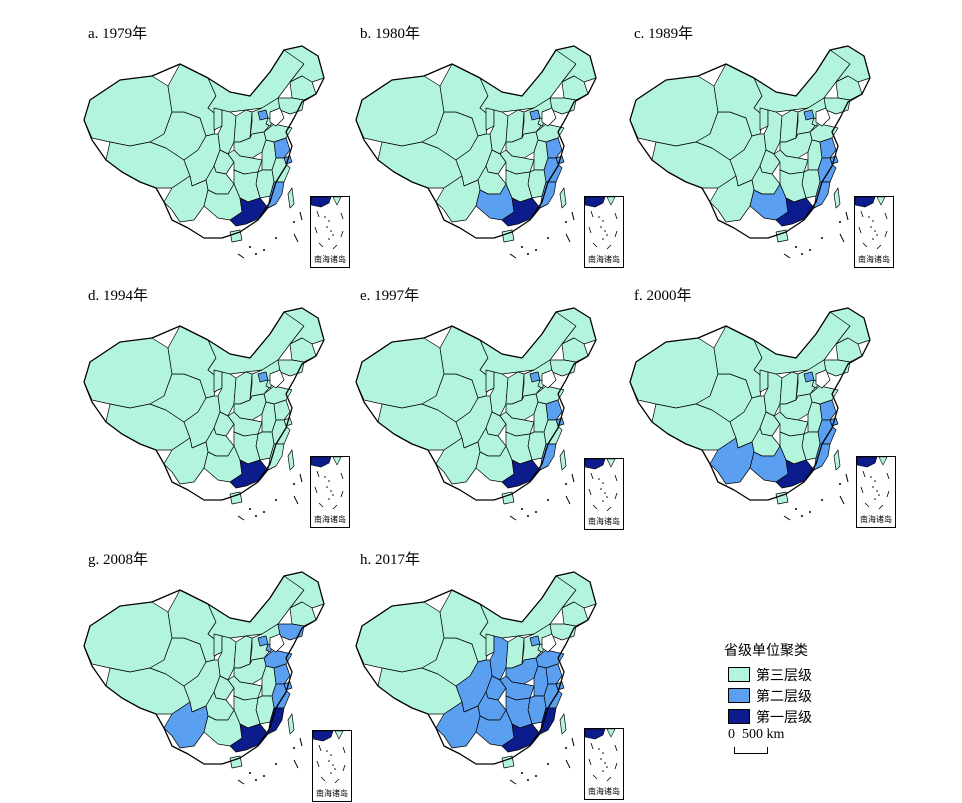  I want to click on country-outline, so click(750, 404).